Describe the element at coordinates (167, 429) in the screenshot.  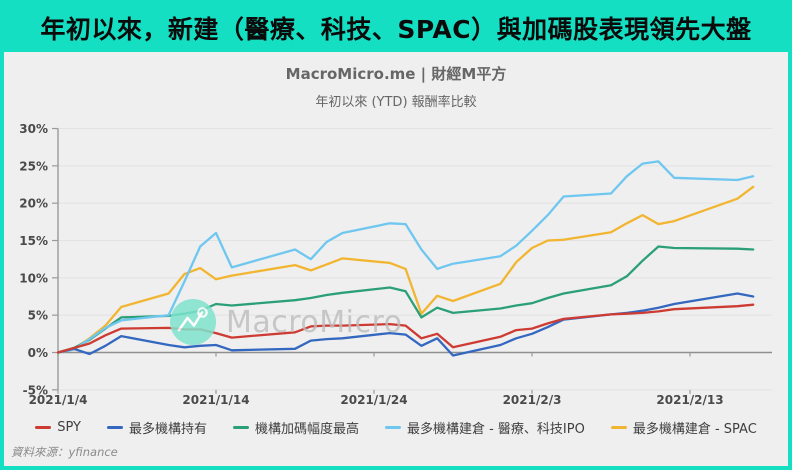
I see `legend-label-most-held: 最多機構持有` at that location.